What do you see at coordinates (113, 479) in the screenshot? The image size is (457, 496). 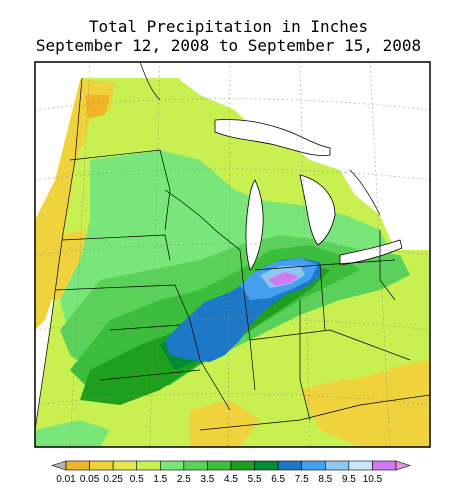 I see `legend-tick-label: 0.25` at bounding box center [113, 479].